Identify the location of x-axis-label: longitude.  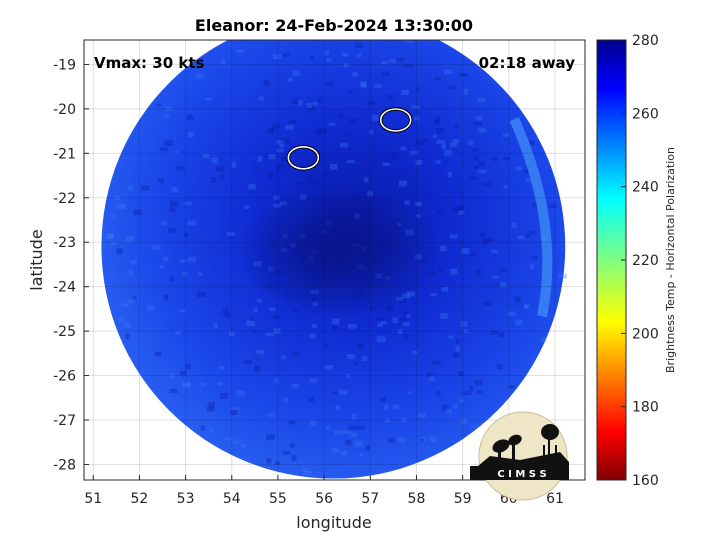
(333, 522).